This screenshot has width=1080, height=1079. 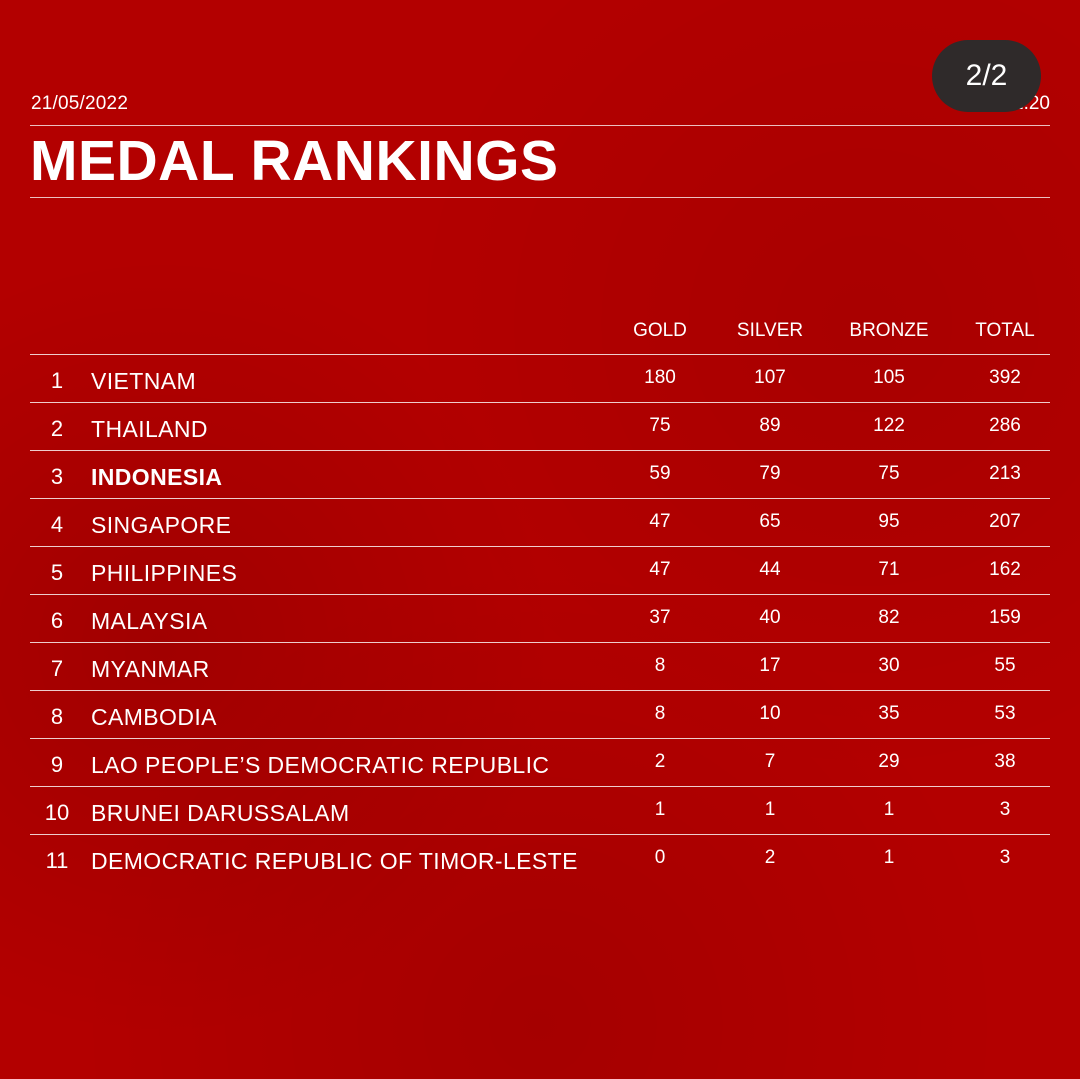 What do you see at coordinates (149, 429) in the screenshot?
I see `country-cell: THAILAND` at bounding box center [149, 429].